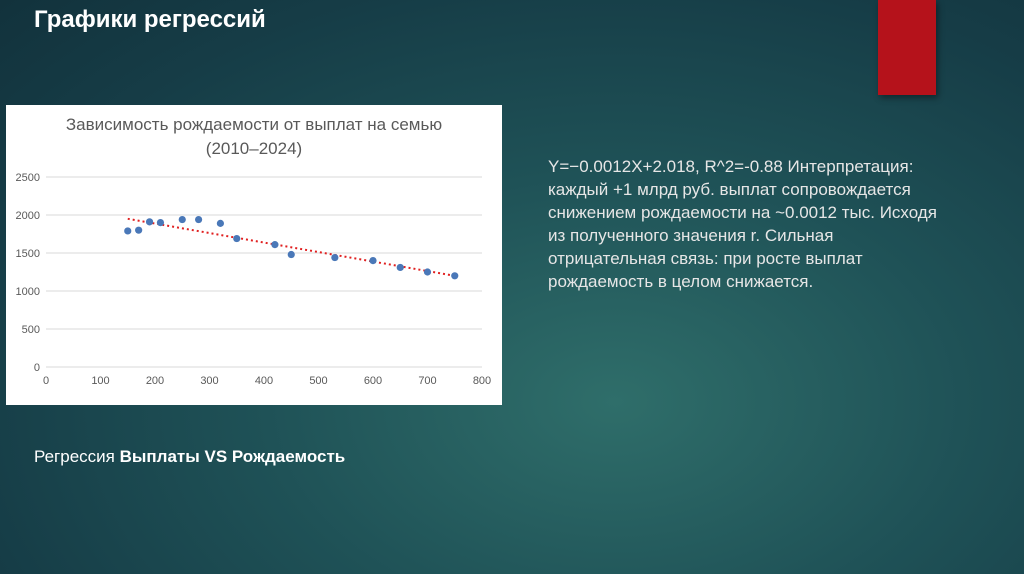 The height and width of the screenshot is (574, 1024). Describe the element at coordinates (907, 47) in the screenshot. I see `red-accent-tab` at that location.